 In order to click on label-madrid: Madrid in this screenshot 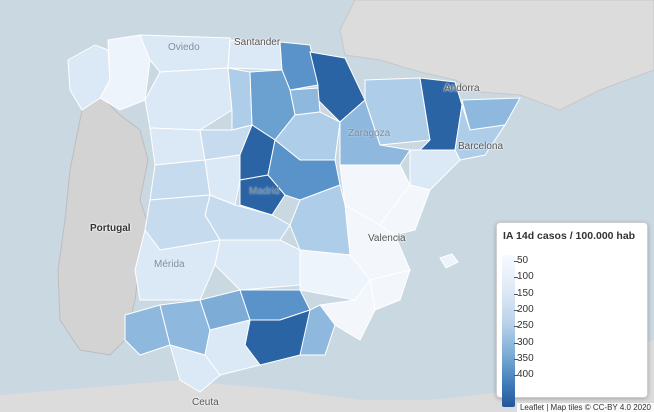, I will do `click(264, 191)`.